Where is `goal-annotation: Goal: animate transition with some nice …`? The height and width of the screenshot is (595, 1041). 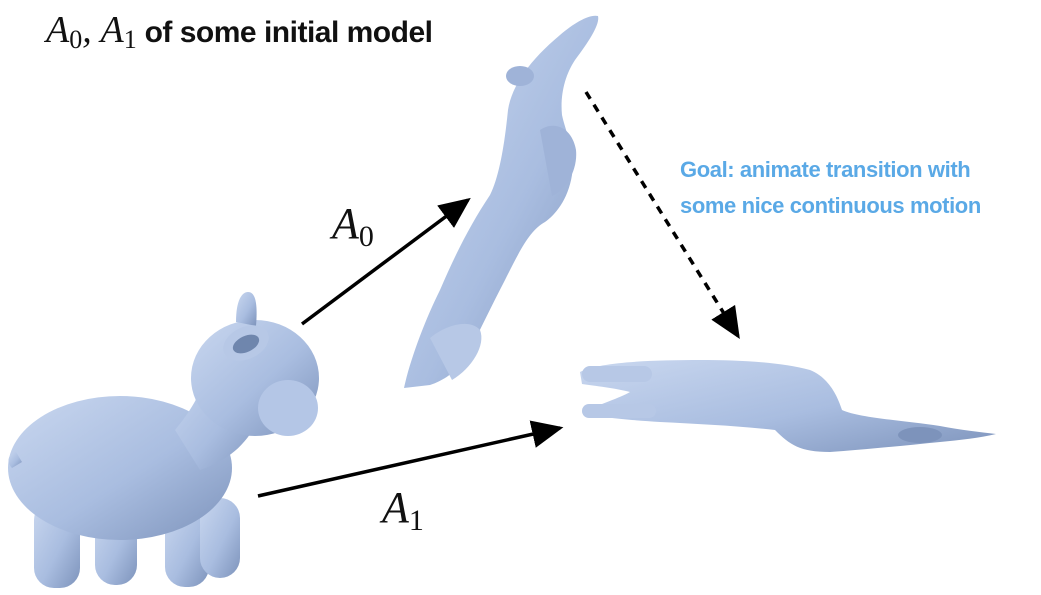 goal-annotation: Goal: animate transition with some nice … is located at coordinates (850, 188).